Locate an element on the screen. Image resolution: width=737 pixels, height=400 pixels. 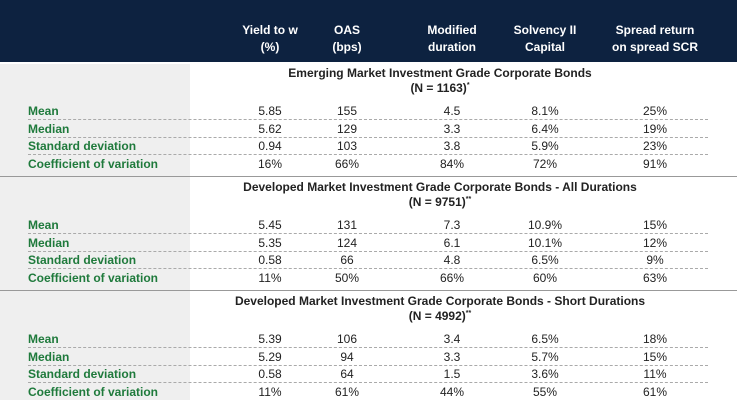
cell-value: 91% is located at coordinates (655, 163).